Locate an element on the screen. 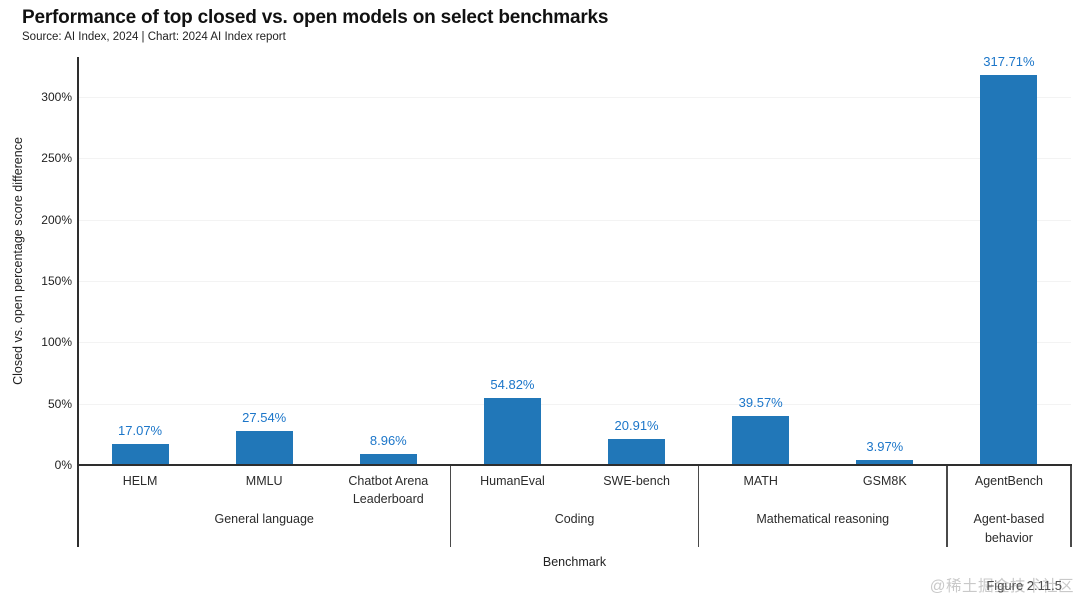  benchmark-label: MATH is located at coordinates (760, 481).